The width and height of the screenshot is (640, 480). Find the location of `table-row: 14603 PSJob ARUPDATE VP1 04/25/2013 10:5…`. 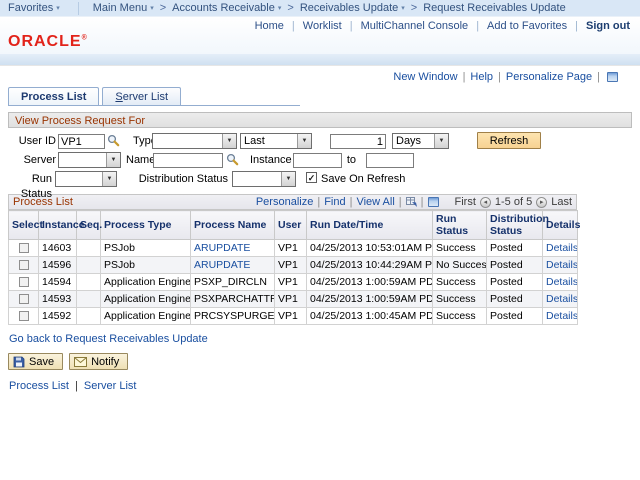

table-row: 14603 PSJob ARUPDATE VP1 04/25/2013 10:5… is located at coordinates (293, 248).